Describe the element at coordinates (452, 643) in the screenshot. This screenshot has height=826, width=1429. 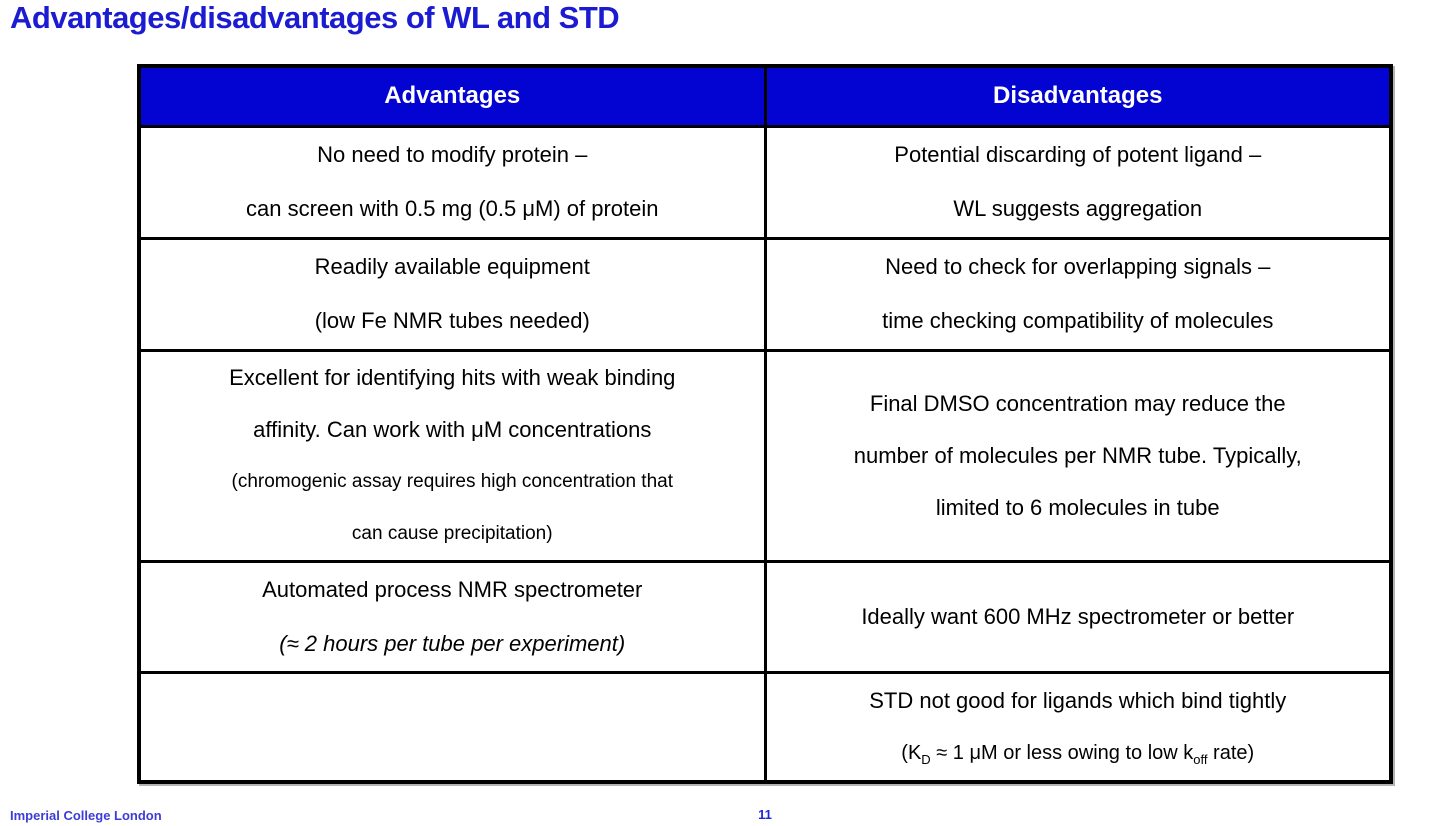
I see `cell-line: (≈ 2 hours per tube per experiment)` at that location.